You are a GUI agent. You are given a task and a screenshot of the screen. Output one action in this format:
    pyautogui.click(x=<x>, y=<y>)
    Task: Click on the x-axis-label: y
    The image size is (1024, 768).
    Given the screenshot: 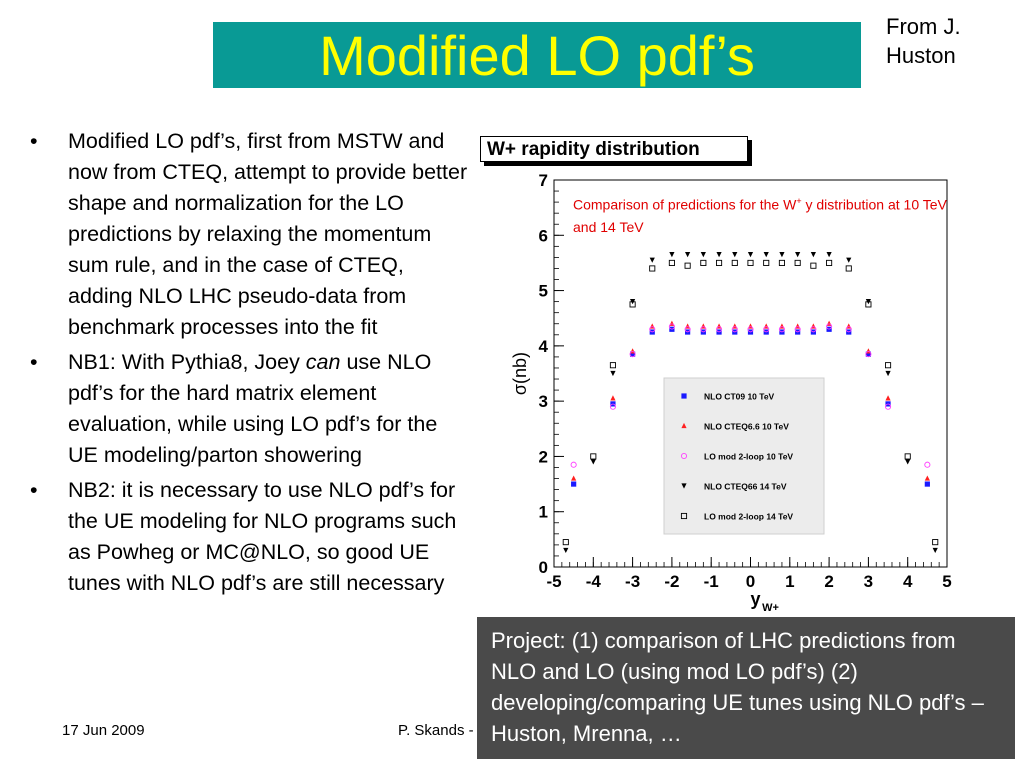 What is the action you would take?
    pyautogui.click(x=755, y=599)
    